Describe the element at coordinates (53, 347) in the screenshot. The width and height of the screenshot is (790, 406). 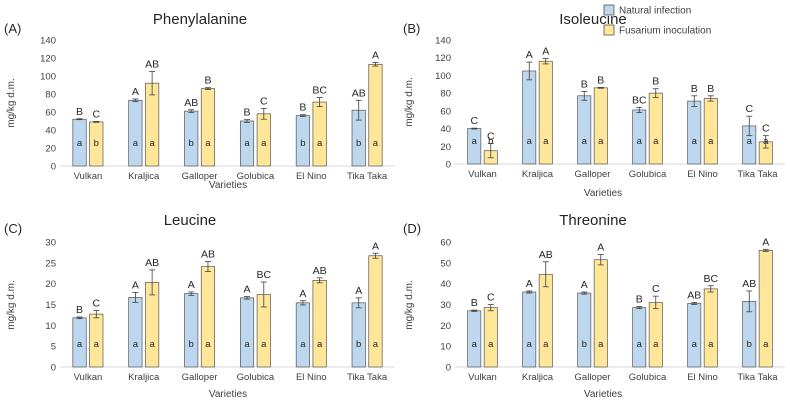
I see `y-tick-label: 5` at that location.